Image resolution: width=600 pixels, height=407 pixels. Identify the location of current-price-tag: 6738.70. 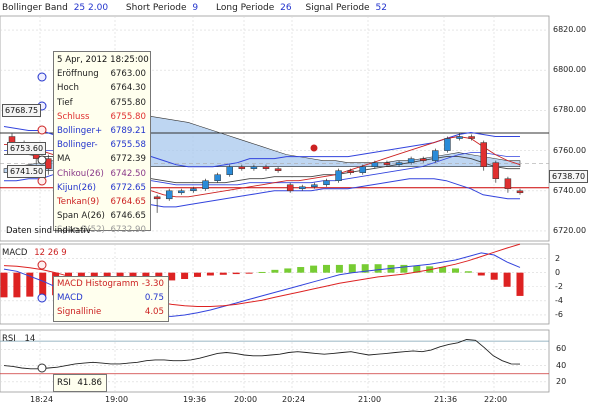
(569, 176).